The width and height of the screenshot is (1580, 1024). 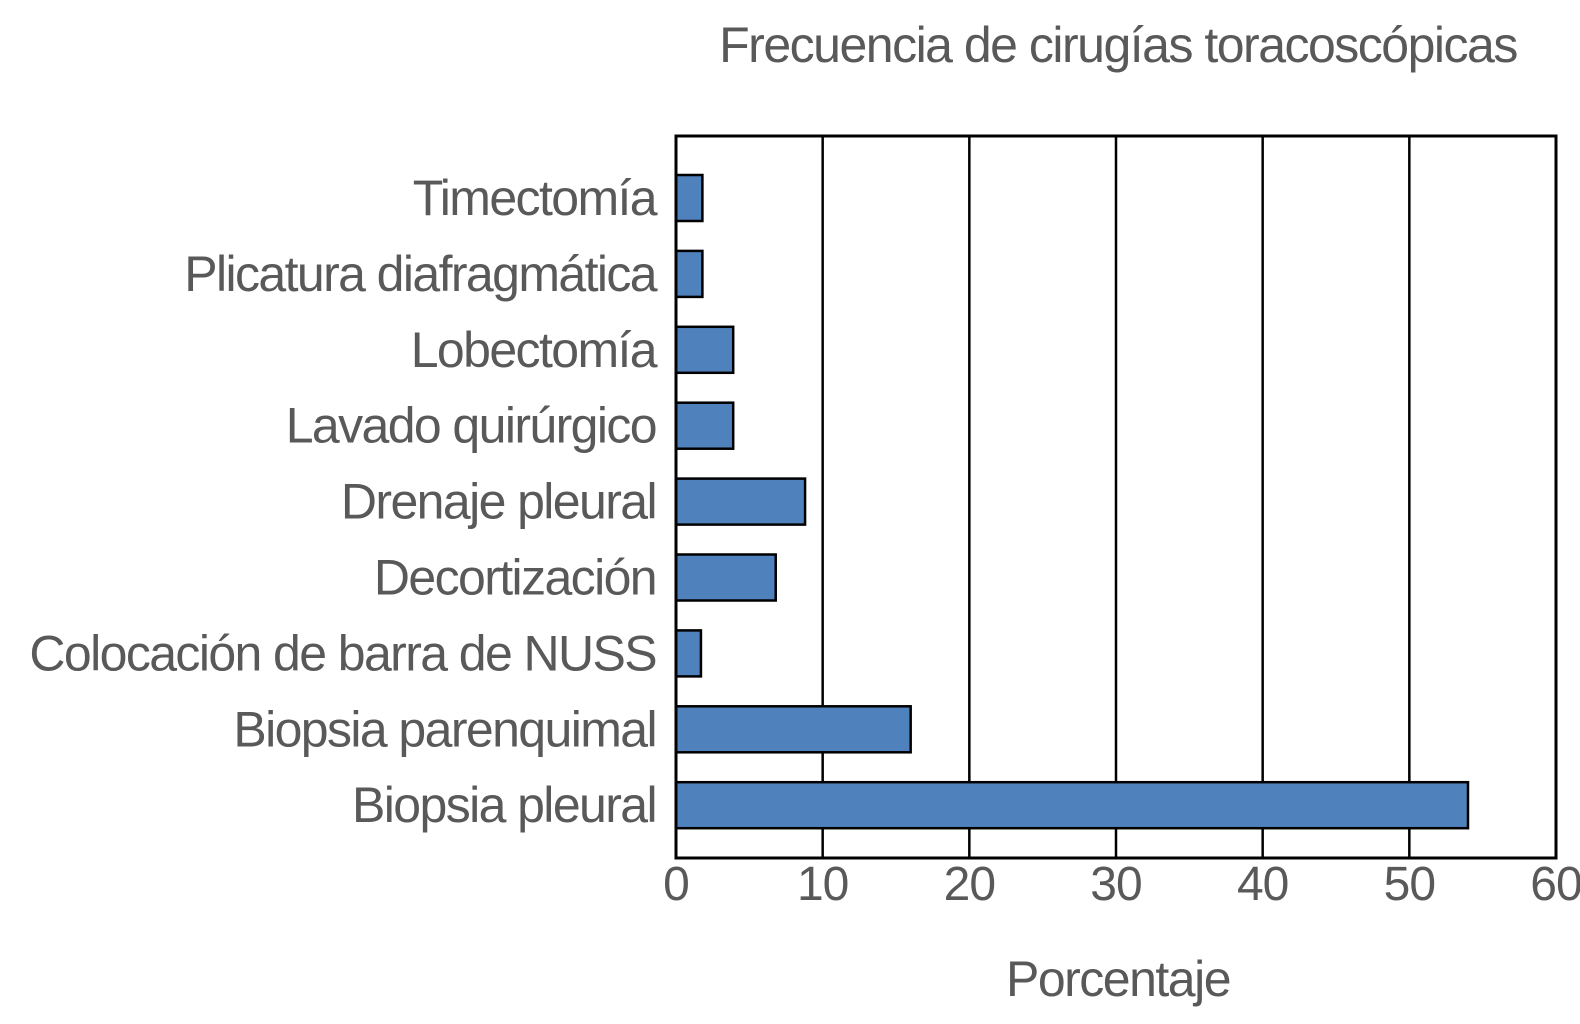 I want to click on x-tick-label: 10, so click(x=822, y=884).